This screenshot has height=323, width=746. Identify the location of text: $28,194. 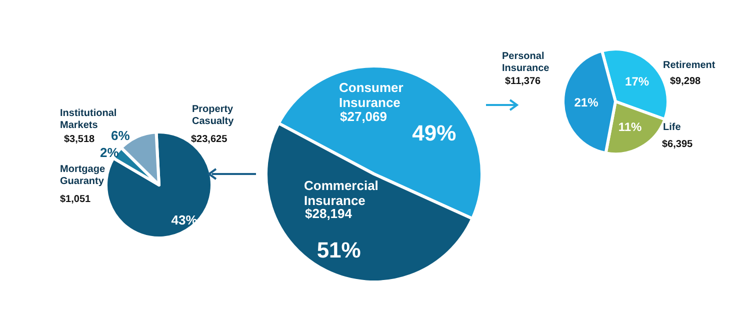
(328, 213).